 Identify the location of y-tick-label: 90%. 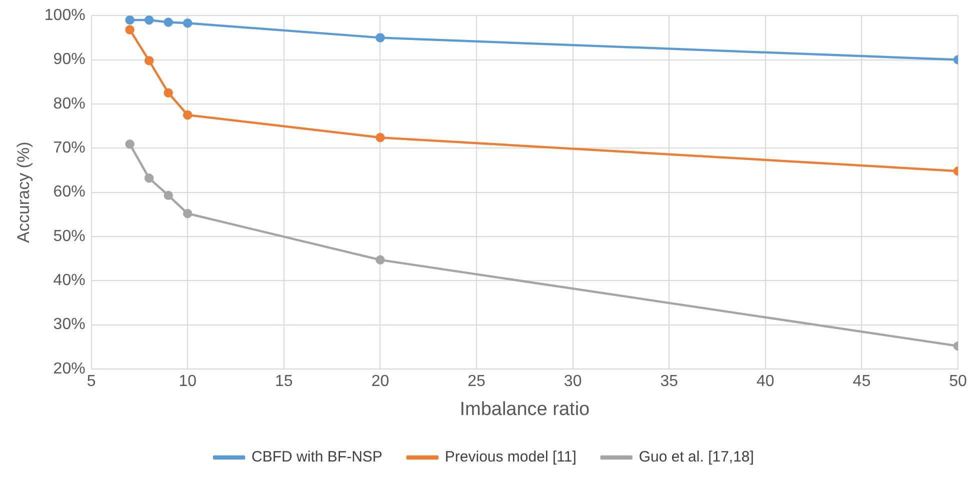
(69, 59).